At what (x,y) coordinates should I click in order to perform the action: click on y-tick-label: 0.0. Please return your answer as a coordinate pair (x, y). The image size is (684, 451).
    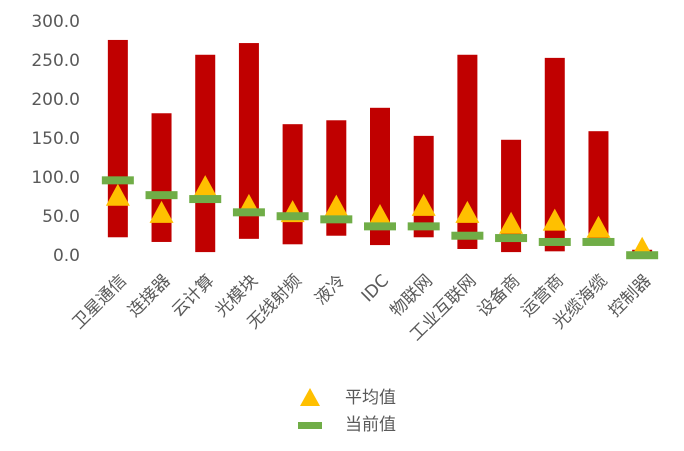
    Looking at the image, I should click on (66, 256).